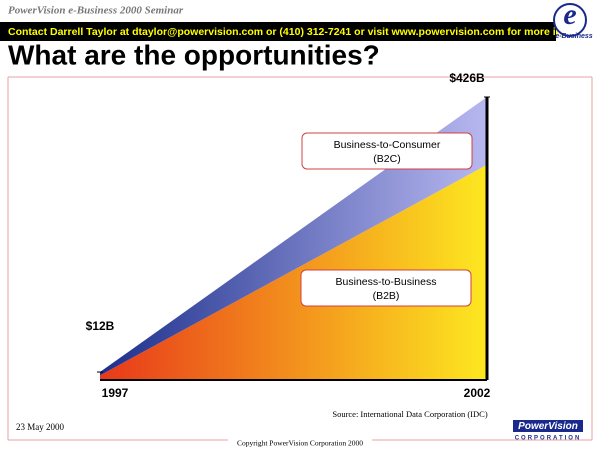 The width and height of the screenshot is (600, 450). What do you see at coordinates (100, 326) in the screenshot?
I see `total-label: $12B` at bounding box center [100, 326].